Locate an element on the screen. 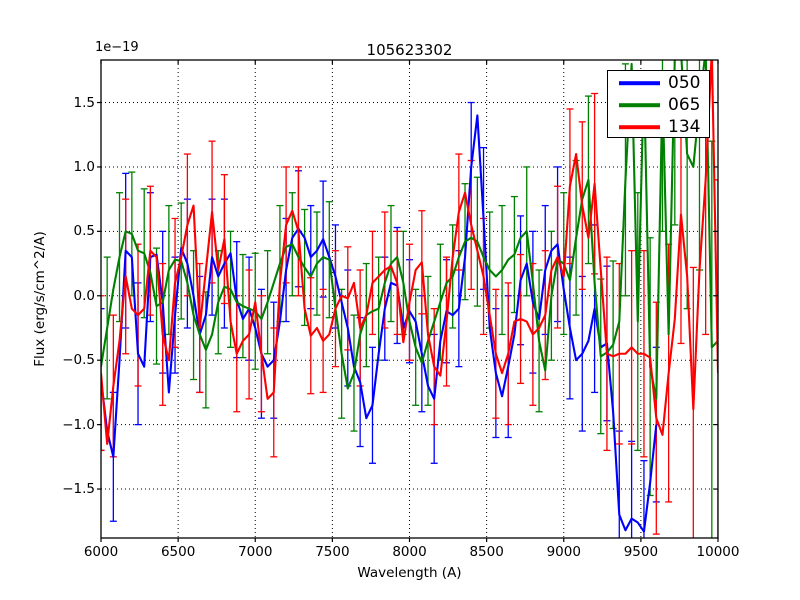 The height and width of the screenshot is (600, 800). x-tick-label: 6500 is located at coordinates (178, 552).